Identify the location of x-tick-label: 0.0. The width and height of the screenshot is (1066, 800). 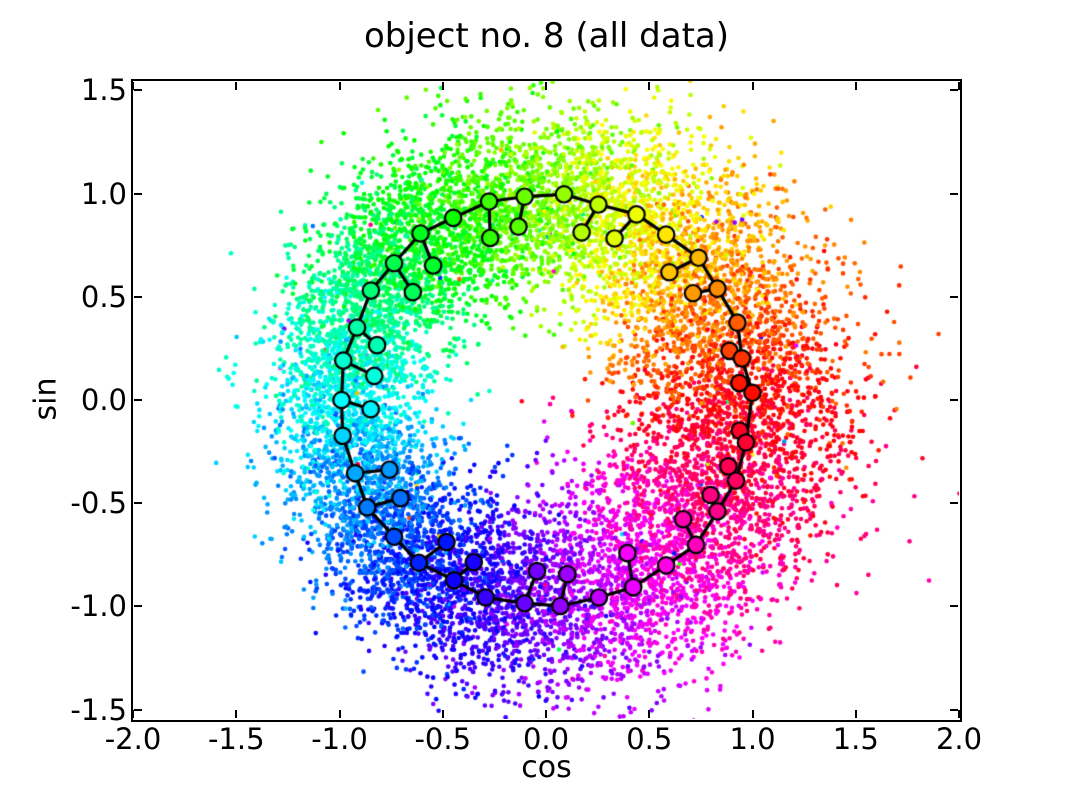
(546, 739).